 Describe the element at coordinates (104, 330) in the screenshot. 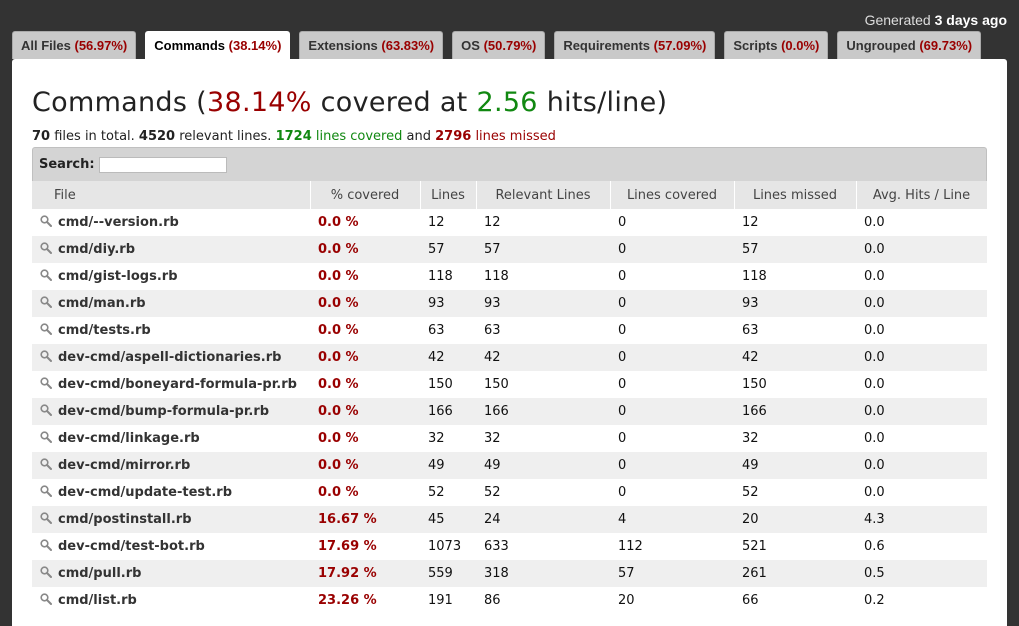

I see `file-link: cmd/tests.rb` at that location.